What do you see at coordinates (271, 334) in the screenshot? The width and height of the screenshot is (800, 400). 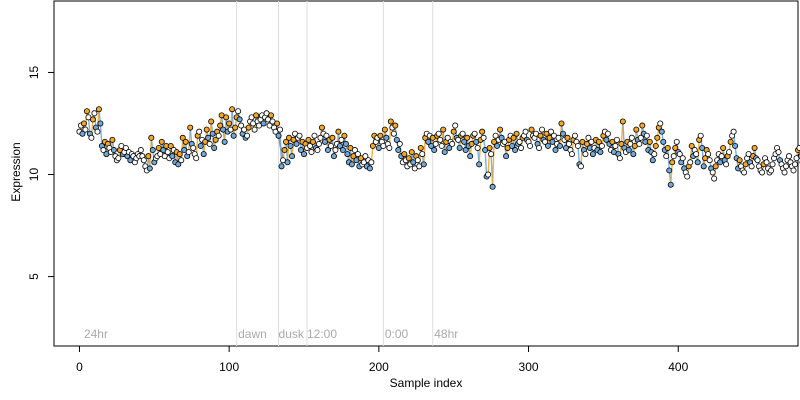 I see `phase-labels: 24hr dawn dusk 12:00 0:00 48hr` at bounding box center [271, 334].